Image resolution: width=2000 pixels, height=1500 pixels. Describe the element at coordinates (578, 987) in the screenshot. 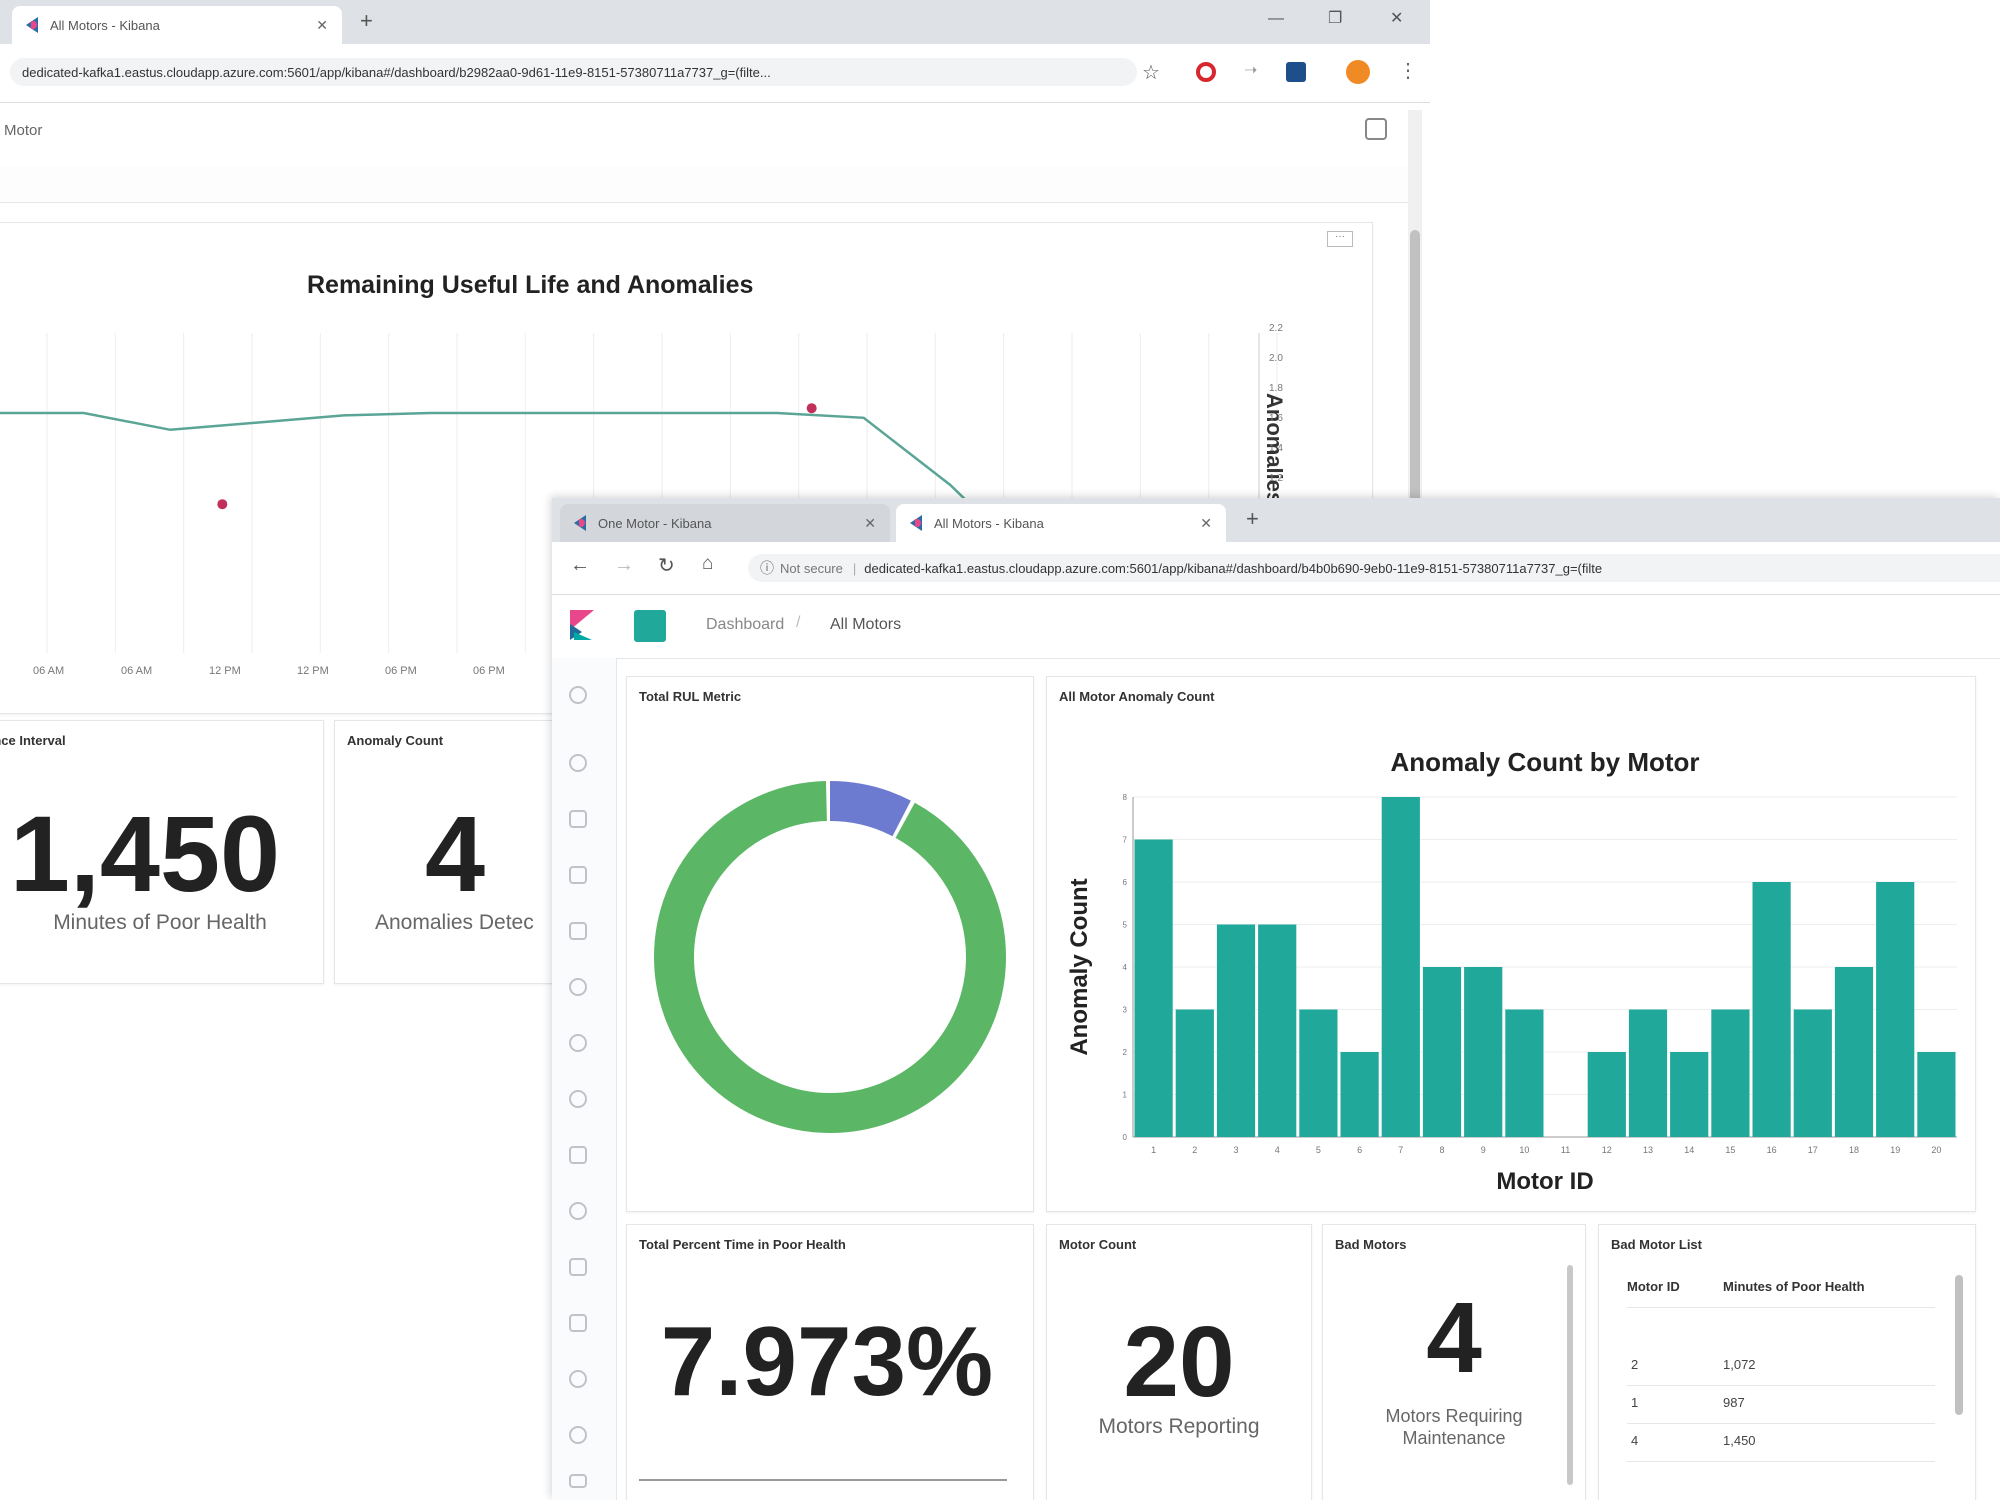

I see `maps-icon` at that location.